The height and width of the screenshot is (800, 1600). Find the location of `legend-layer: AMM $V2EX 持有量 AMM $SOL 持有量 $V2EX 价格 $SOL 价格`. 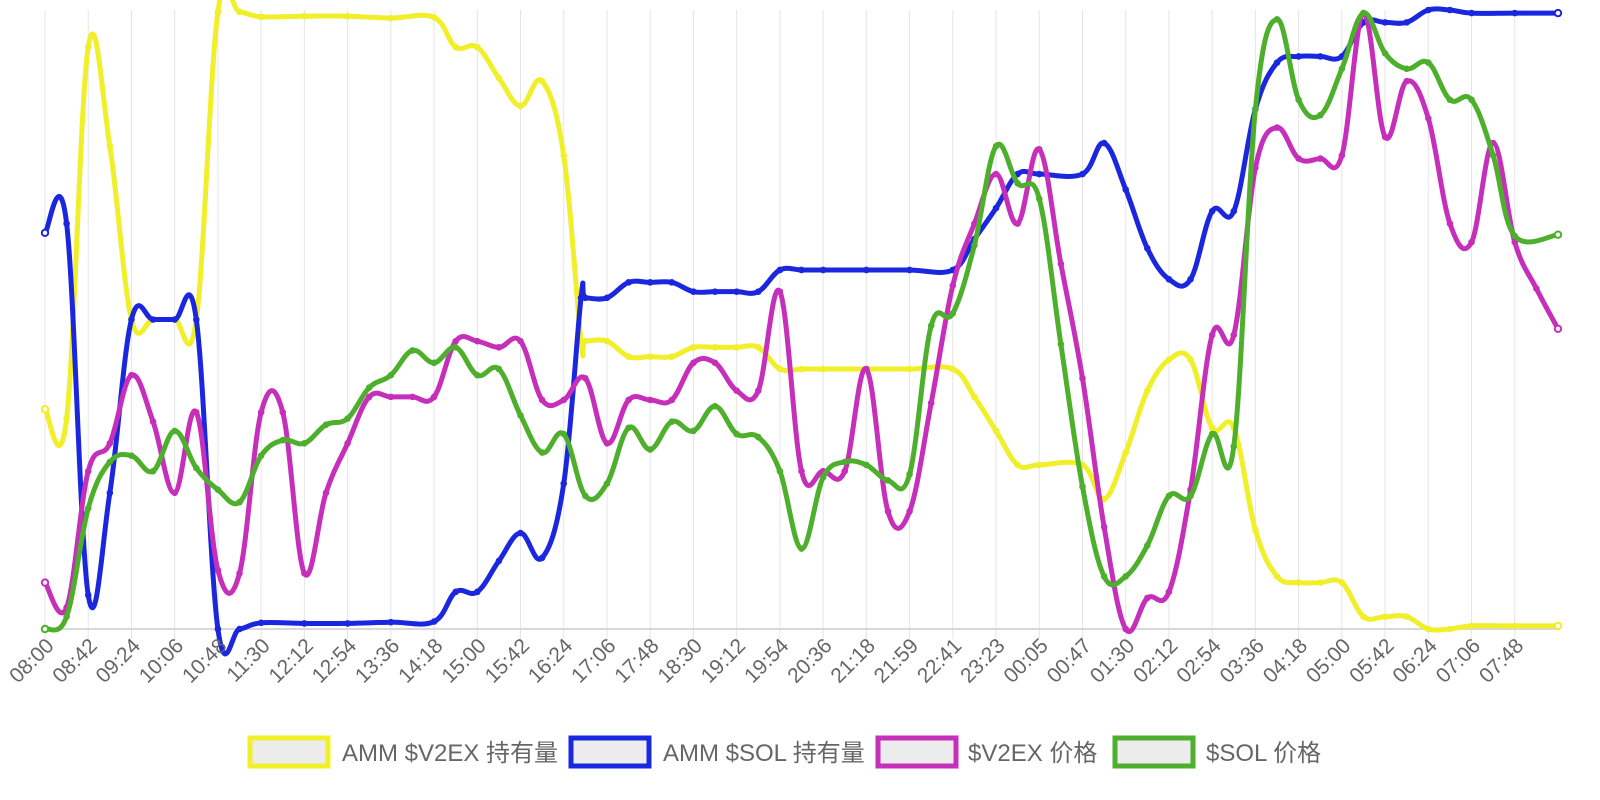

legend-layer: AMM $V2EX 持有量 AMM $SOL 持有量 $V2EX 价格 $SOL 价格 is located at coordinates (784, 752).